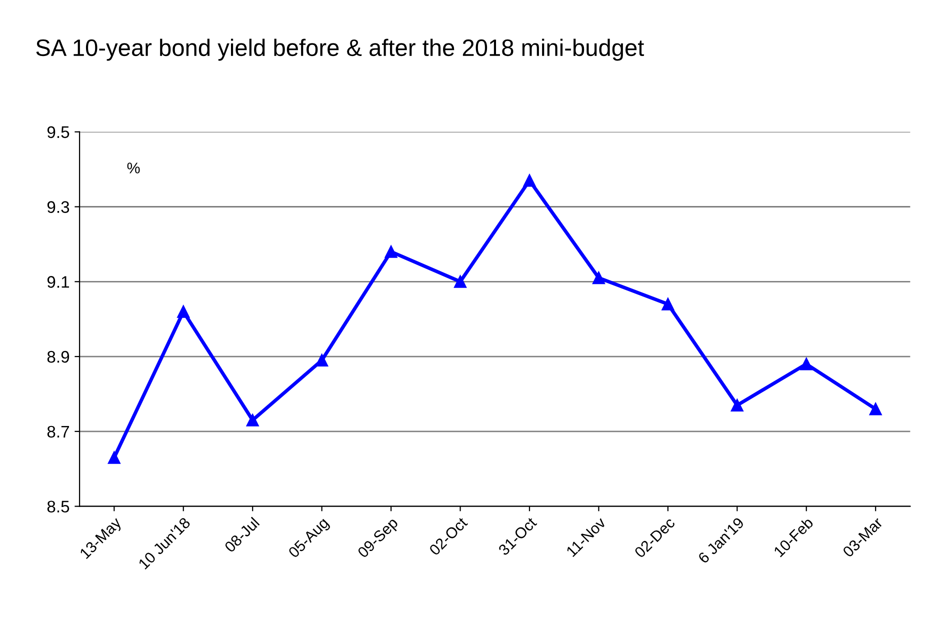 The height and width of the screenshot is (622, 925). What do you see at coordinates (58, 207) in the screenshot?
I see `y-tick-label: 9.3` at bounding box center [58, 207].